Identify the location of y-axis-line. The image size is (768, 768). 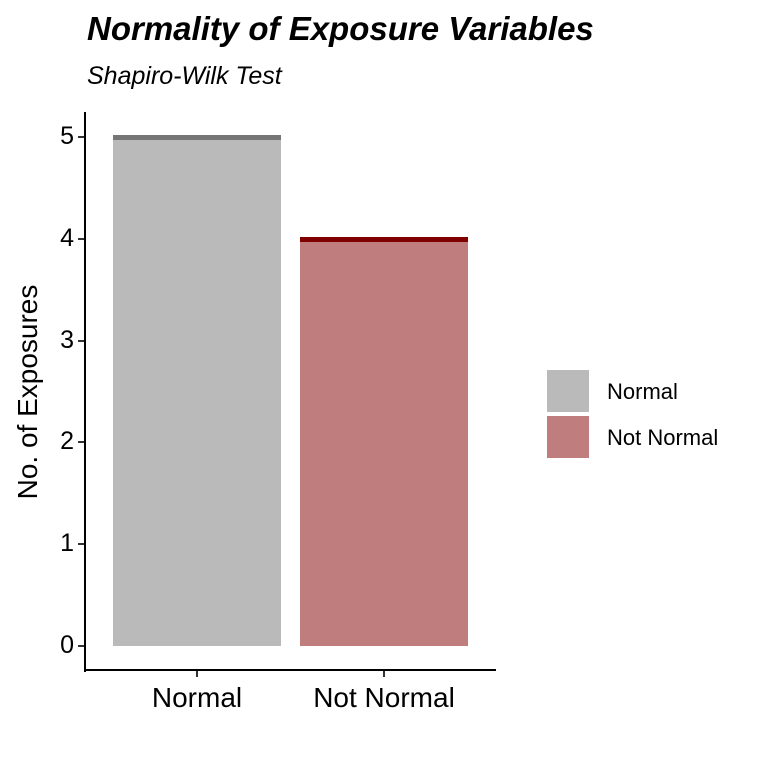
(85, 392).